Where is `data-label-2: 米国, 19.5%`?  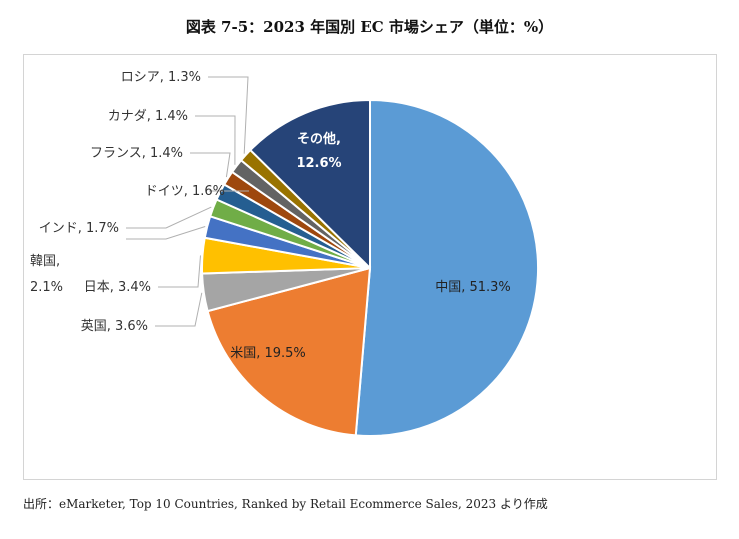
data-label-2: 米国, 19.5% is located at coordinates (268, 353).